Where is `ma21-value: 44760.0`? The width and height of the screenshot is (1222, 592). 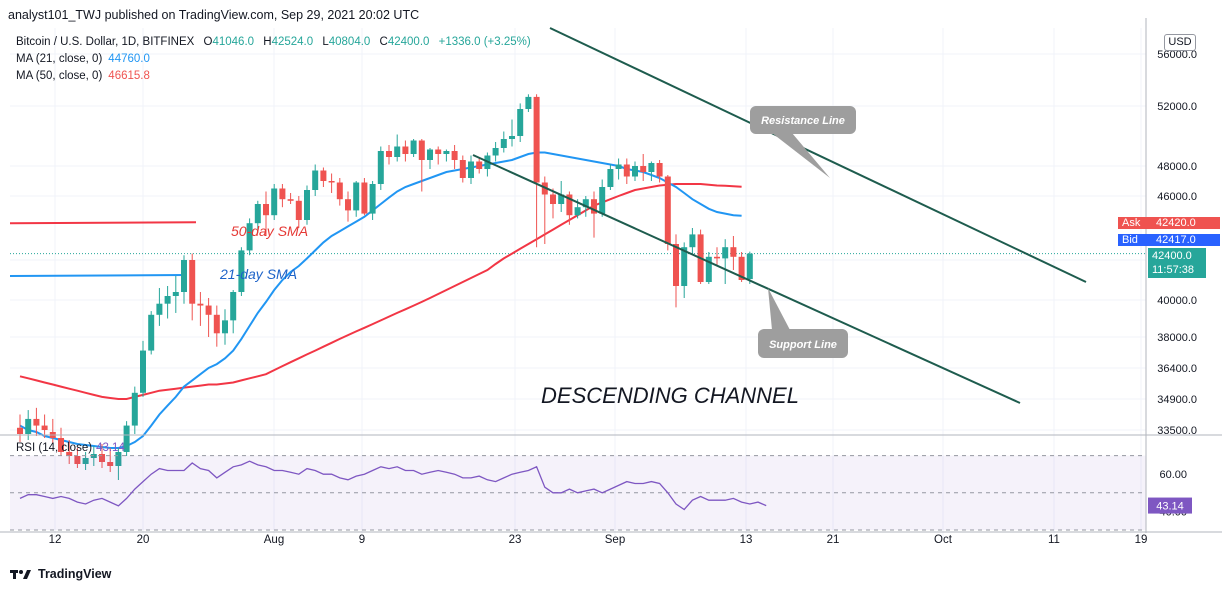 ma21-value: 44760.0 is located at coordinates (129, 59).